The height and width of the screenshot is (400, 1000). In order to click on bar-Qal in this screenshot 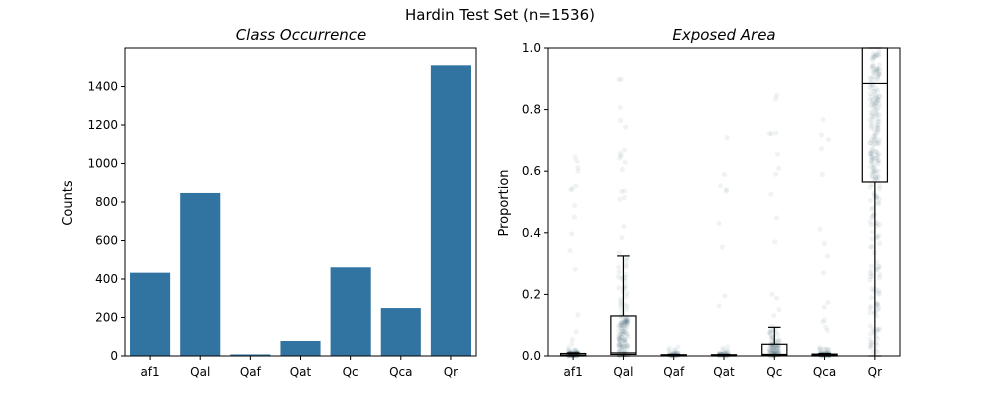, I will do `click(200, 274)`.